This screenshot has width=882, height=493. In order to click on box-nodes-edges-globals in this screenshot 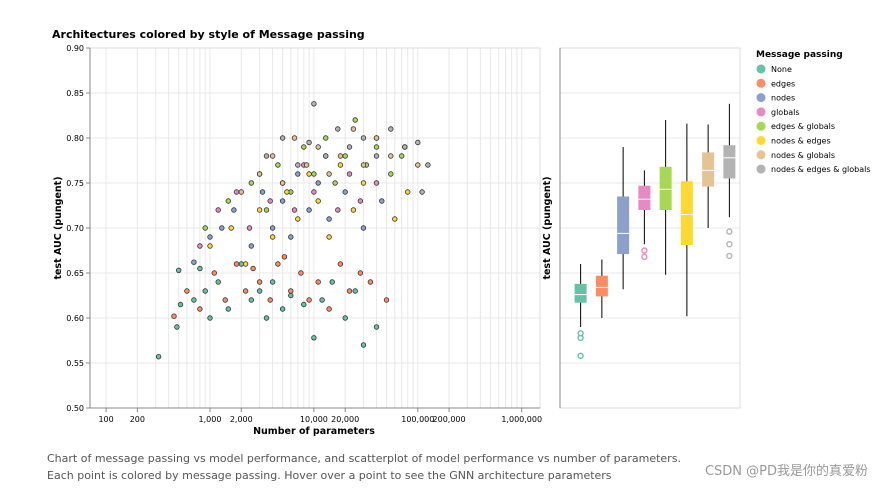, I will do `click(729, 181)`.